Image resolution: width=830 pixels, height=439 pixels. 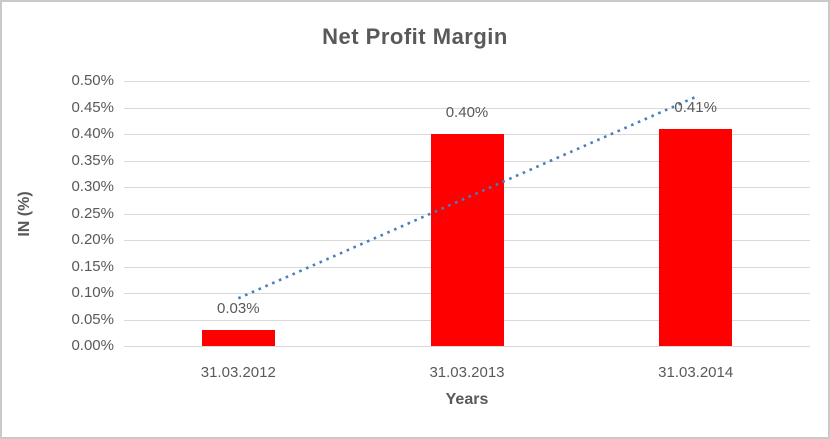 What do you see at coordinates (695, 107) in the screenshot?
I see `bar-data-label: 0.41%` at bounding box center [695, 107].